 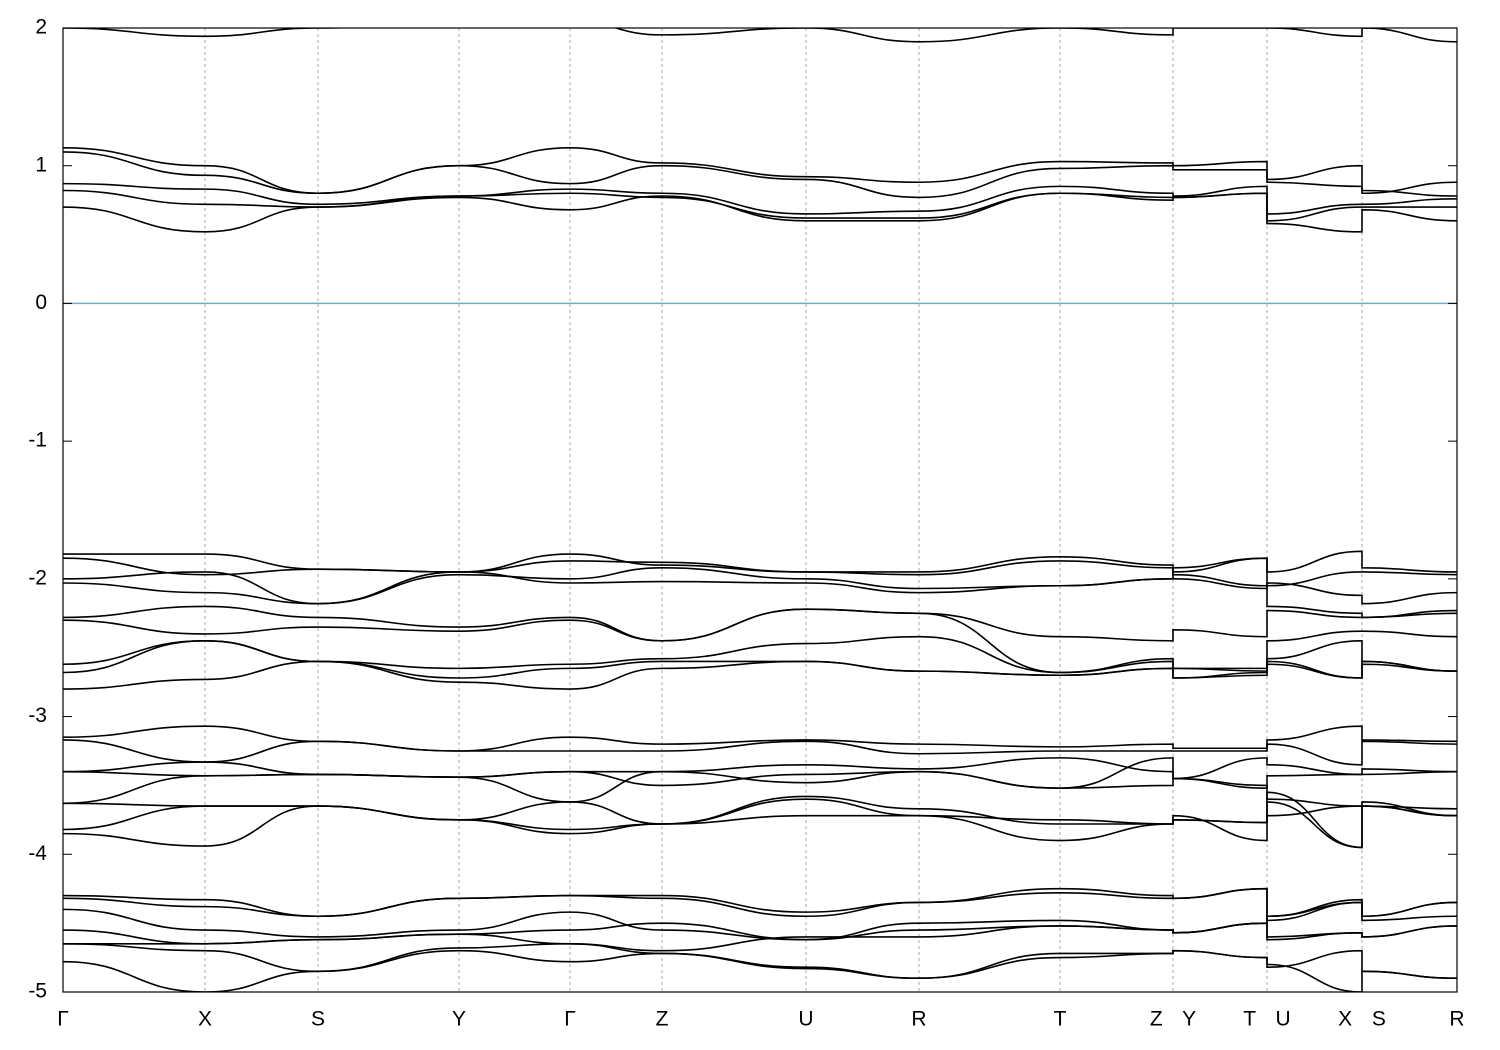 I want to click on y-tick-label: 1, so click(x=41, y=164).